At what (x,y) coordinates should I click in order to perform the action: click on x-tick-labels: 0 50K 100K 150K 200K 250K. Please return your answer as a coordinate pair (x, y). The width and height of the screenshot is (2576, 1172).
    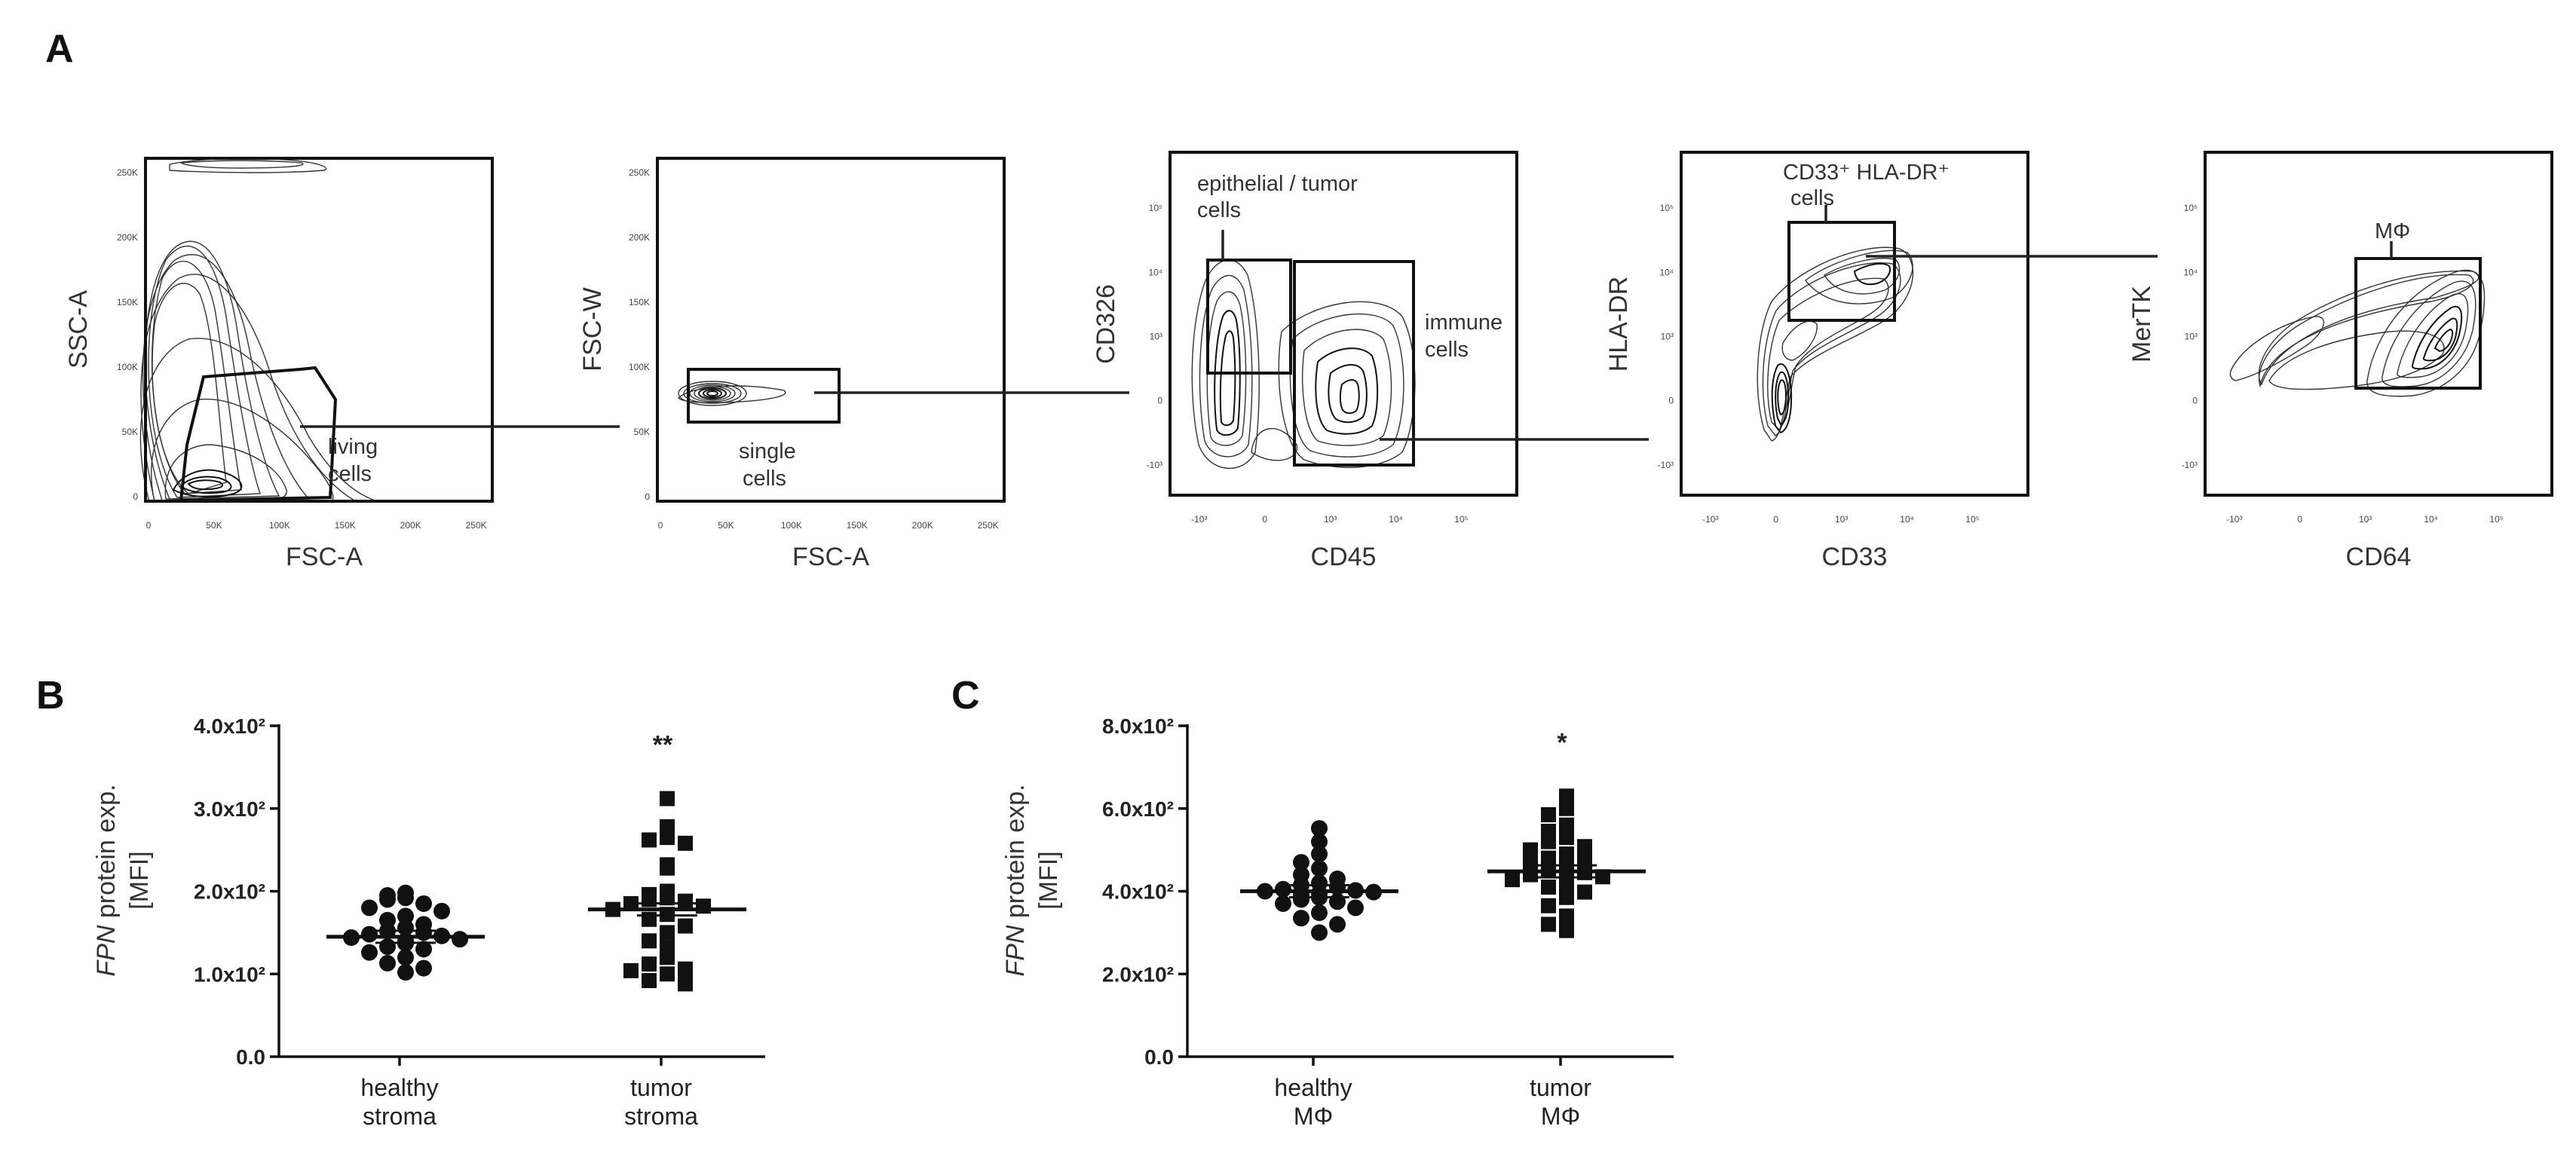
    Looking at the image, I should click on (316, 525).